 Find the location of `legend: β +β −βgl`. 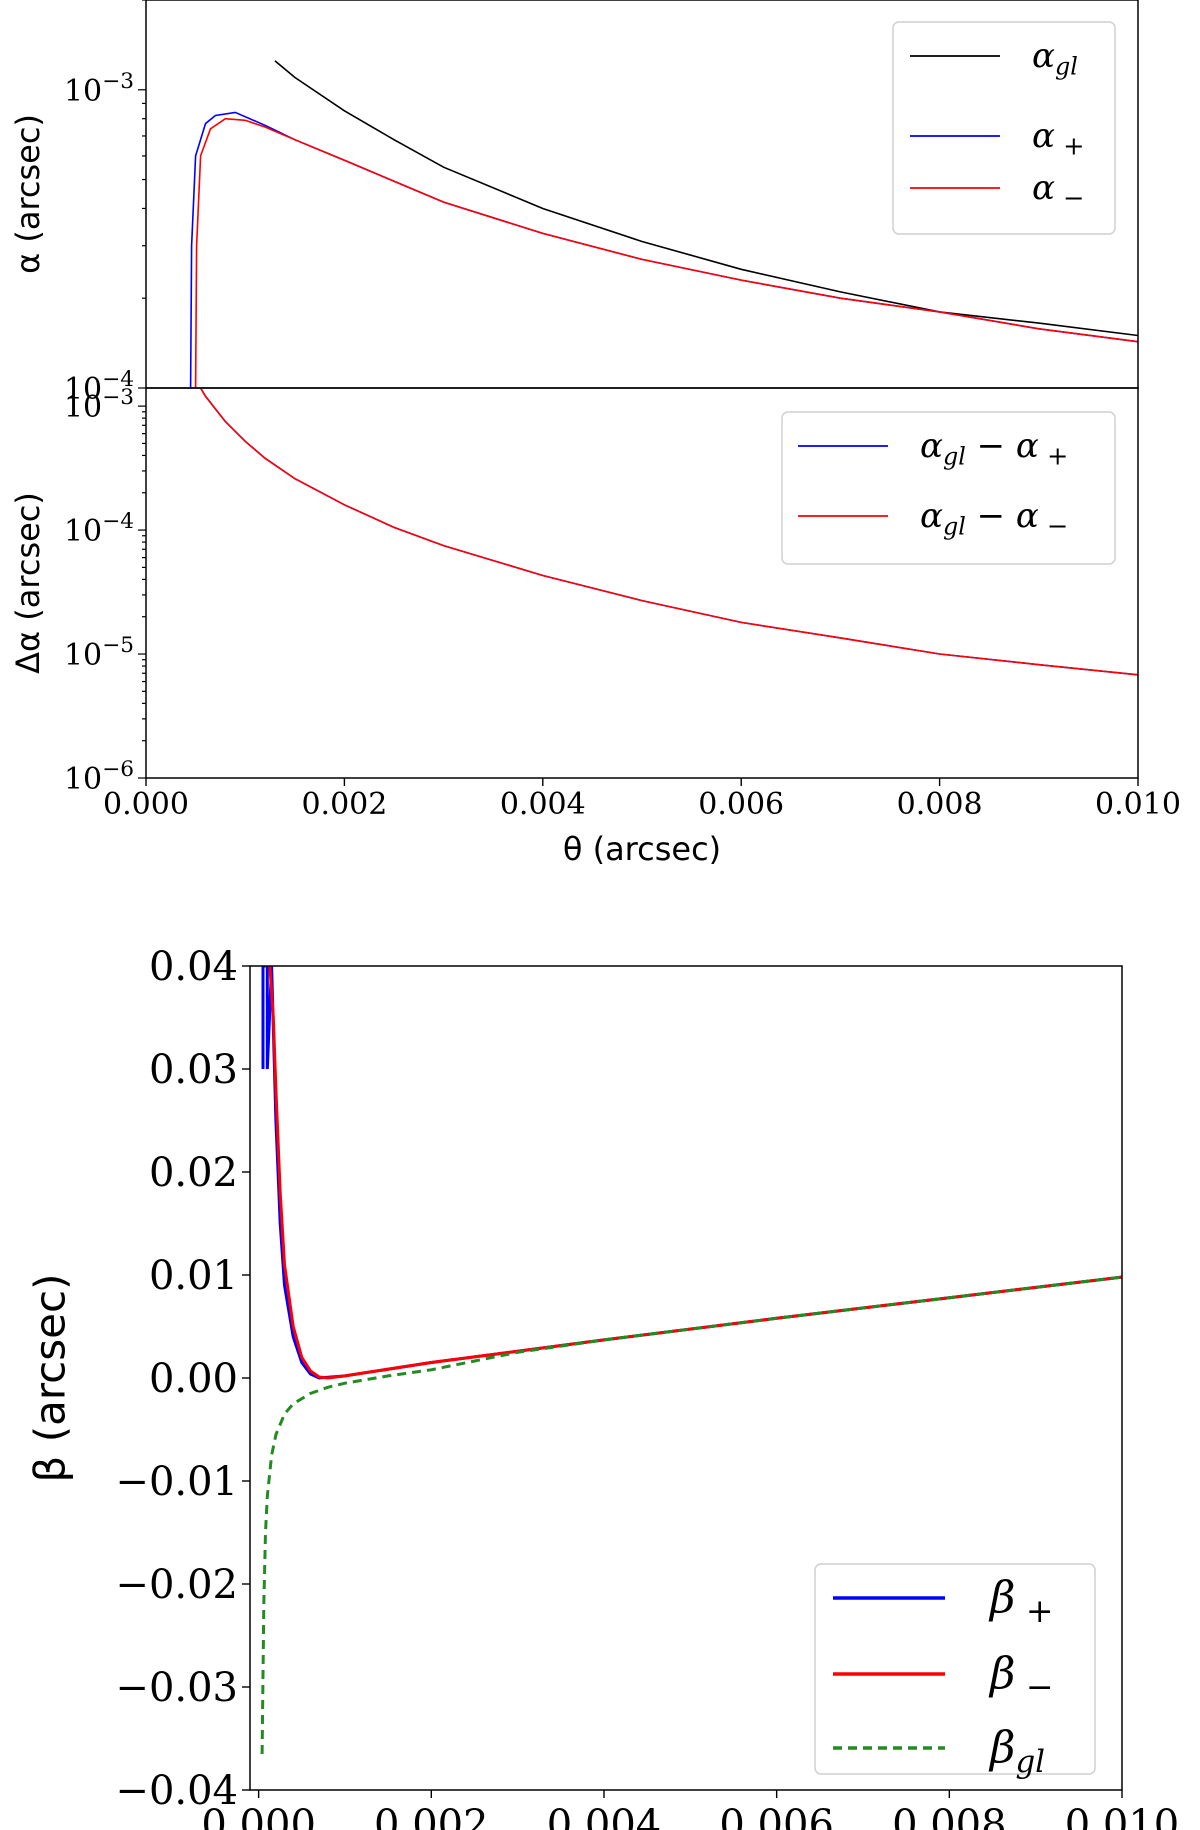

legend: β +β −βgl is located at coordinates (955, 1672).